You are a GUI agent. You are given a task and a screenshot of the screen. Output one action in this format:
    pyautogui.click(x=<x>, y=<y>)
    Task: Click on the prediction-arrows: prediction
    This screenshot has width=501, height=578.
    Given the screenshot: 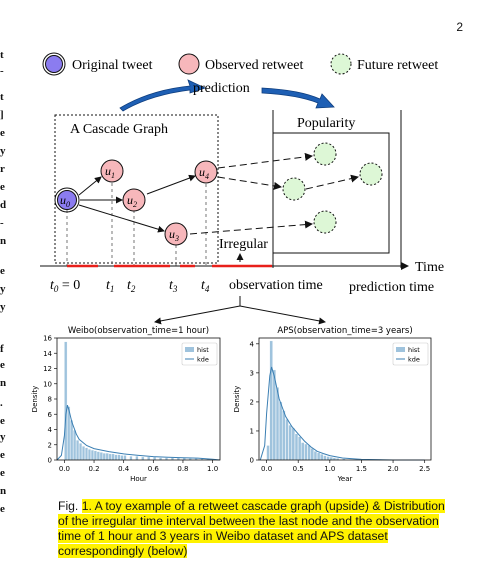 What is the action you would take?
    pyautogui.click(x=227, y=95)
    